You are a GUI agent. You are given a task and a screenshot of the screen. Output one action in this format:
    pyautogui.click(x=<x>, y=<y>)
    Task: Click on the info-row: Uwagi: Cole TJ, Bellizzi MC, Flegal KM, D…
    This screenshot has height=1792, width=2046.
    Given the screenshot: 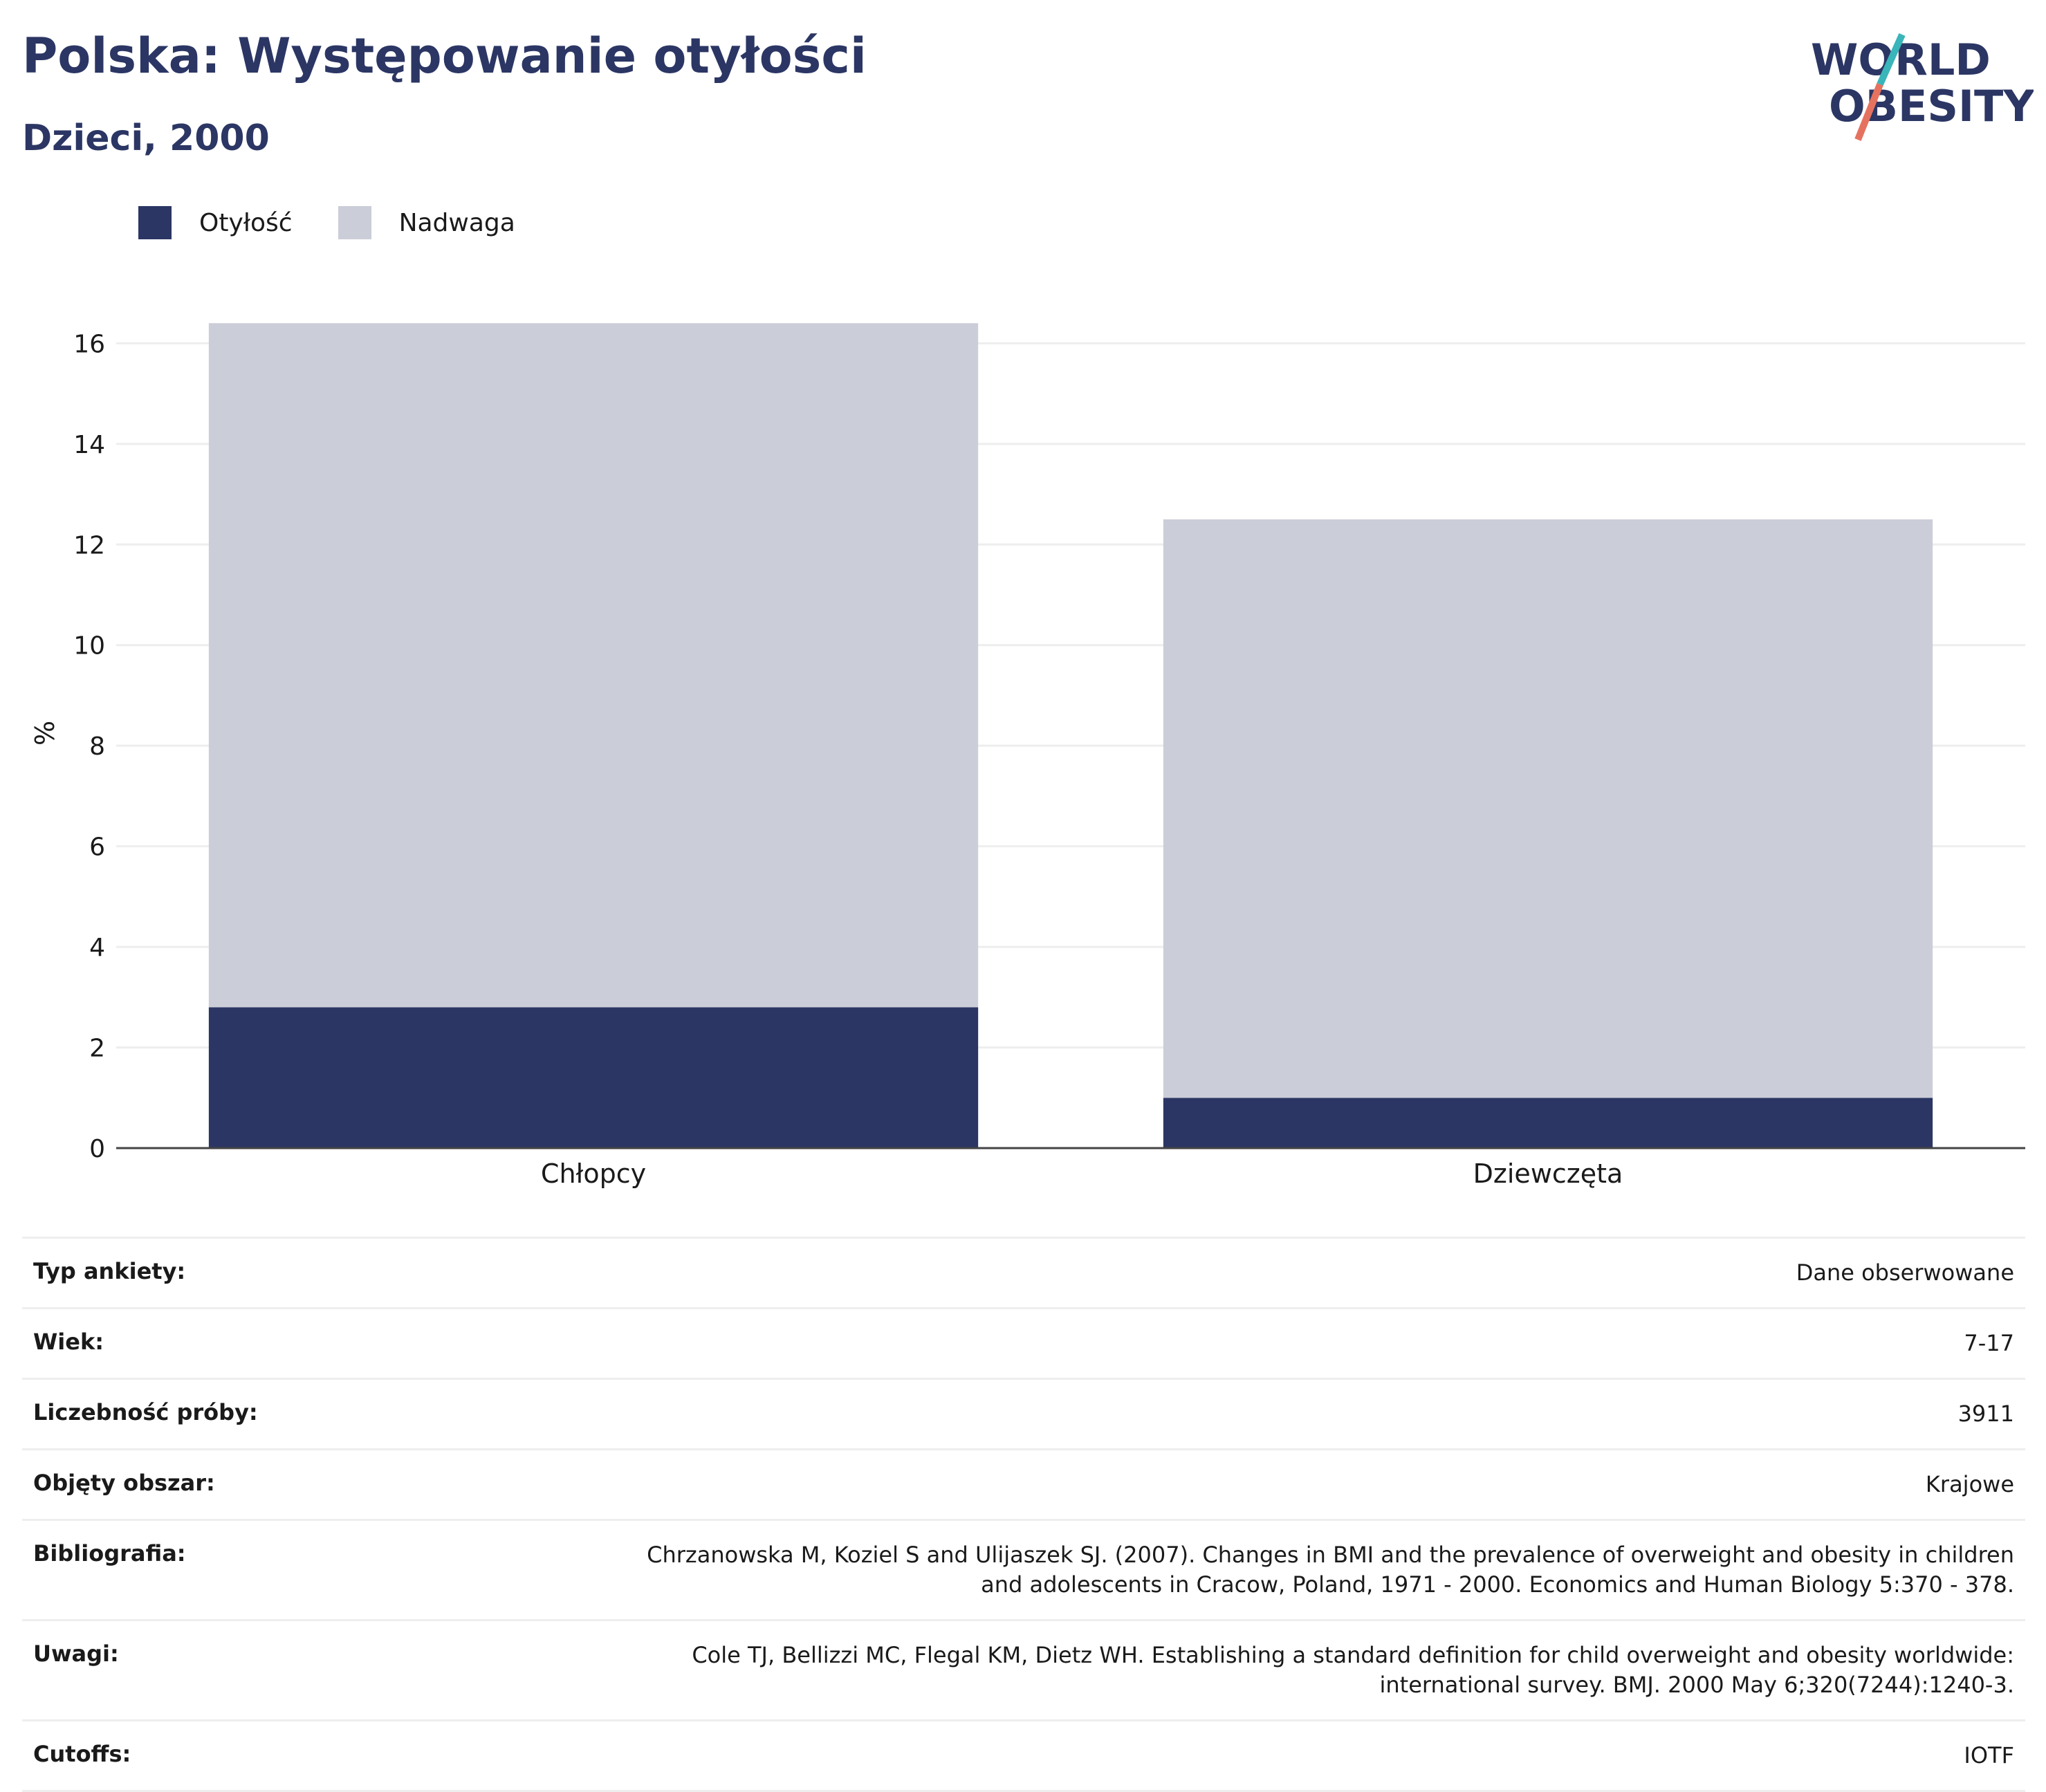 What is the action you would take?
    pyautogui.click(x=1023, y=1670)
    